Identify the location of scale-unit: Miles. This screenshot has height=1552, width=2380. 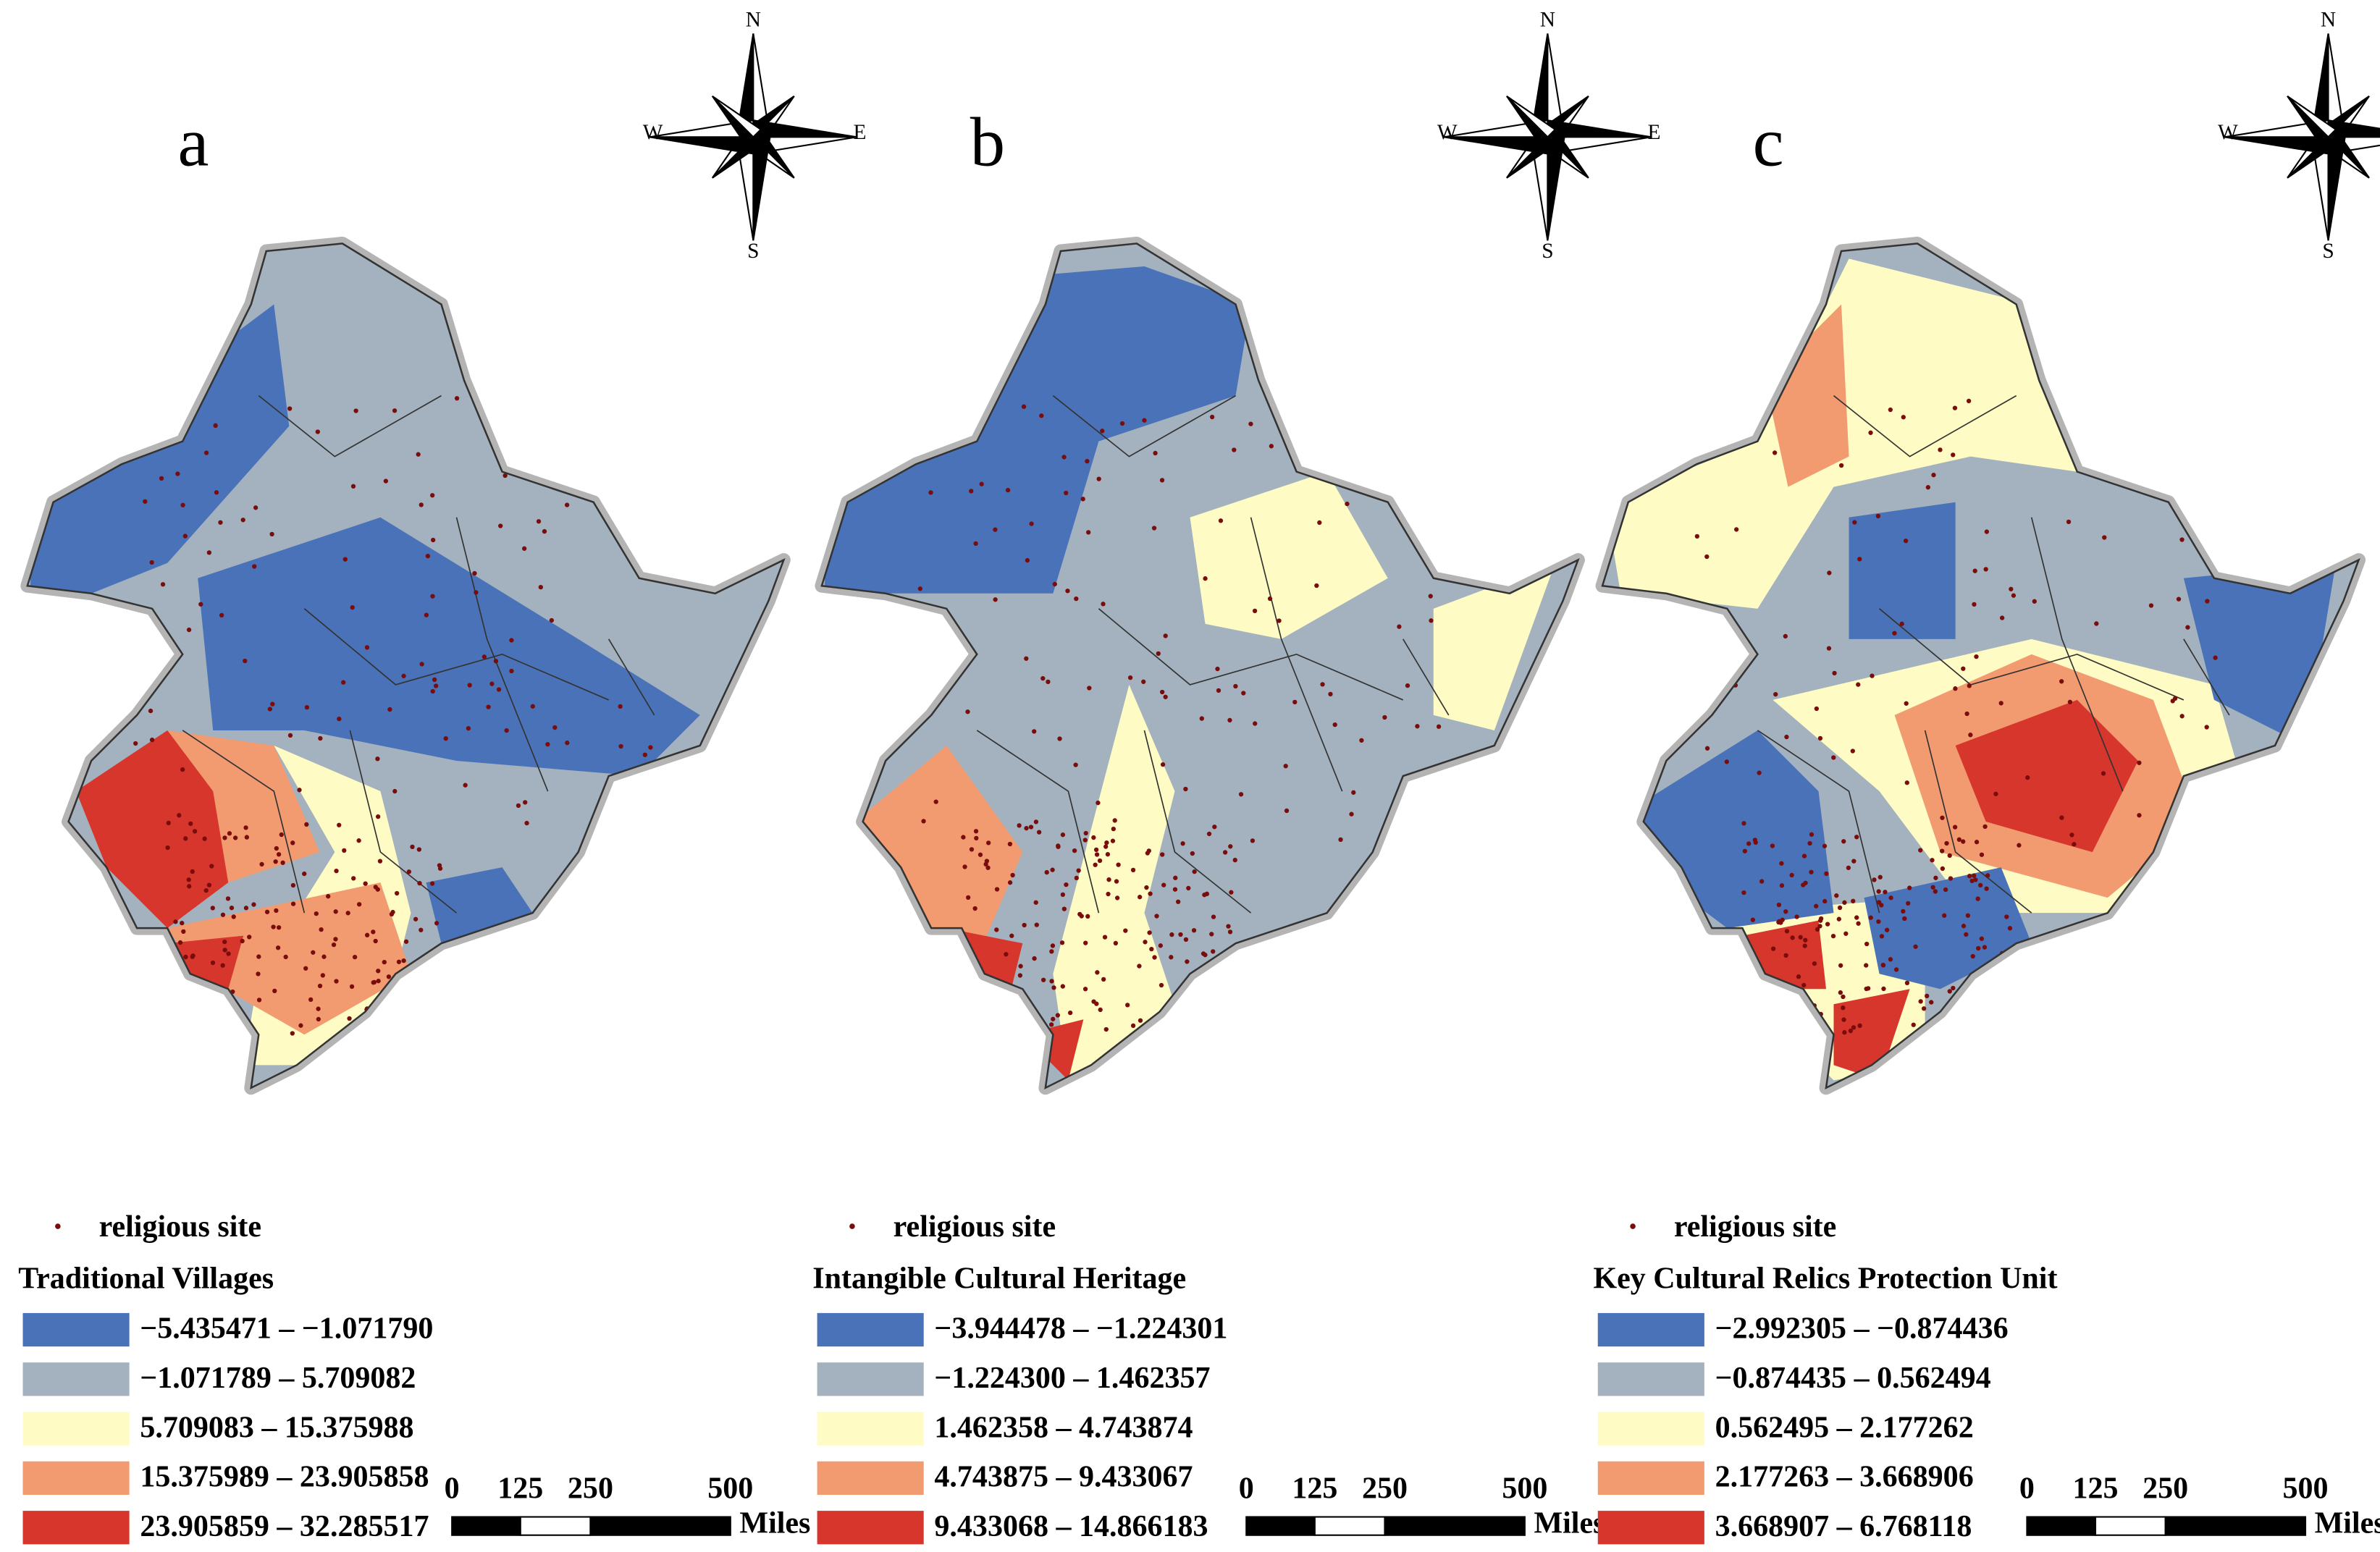
(1569, 1523).